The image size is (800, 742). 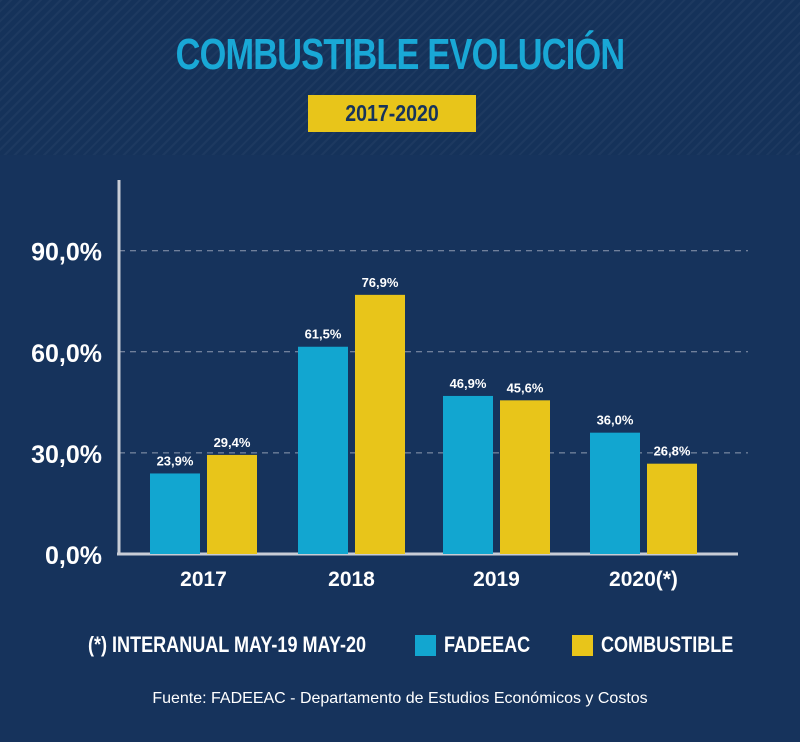 I want to click on chart-title: COMBUSTIBLE EVOLUCIÓN, so click(x=400, y=54).